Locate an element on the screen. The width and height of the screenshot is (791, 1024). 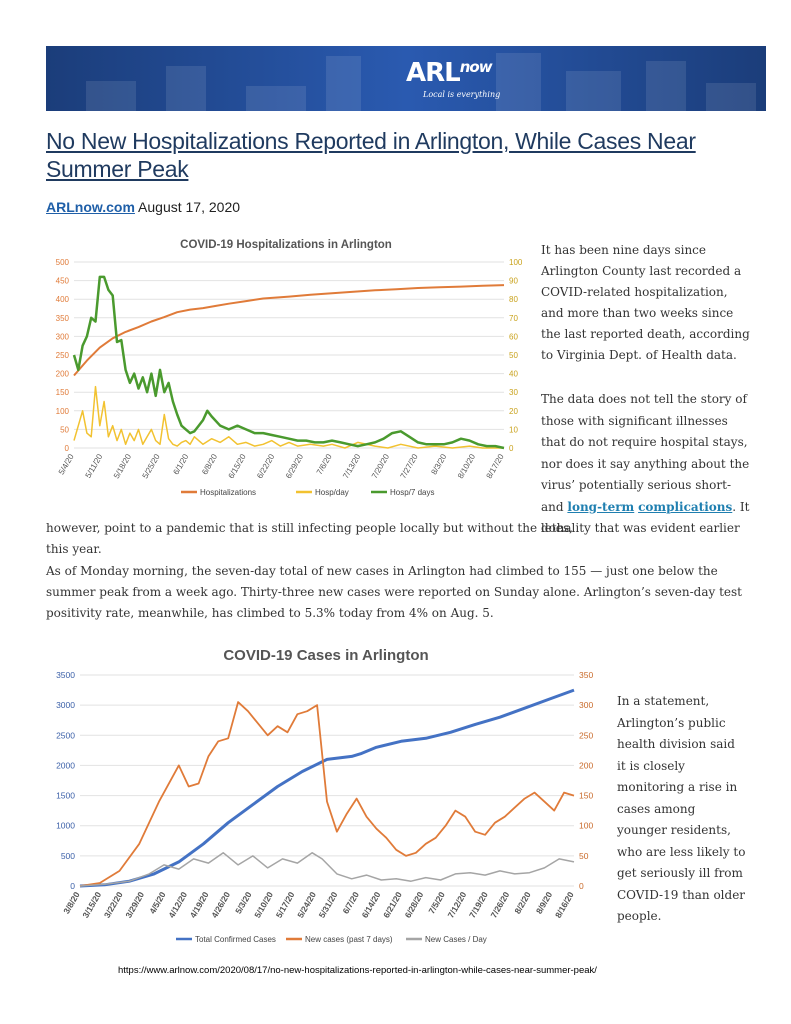
series-line-total-confirmed-cases is located at coordinates (327, 788).